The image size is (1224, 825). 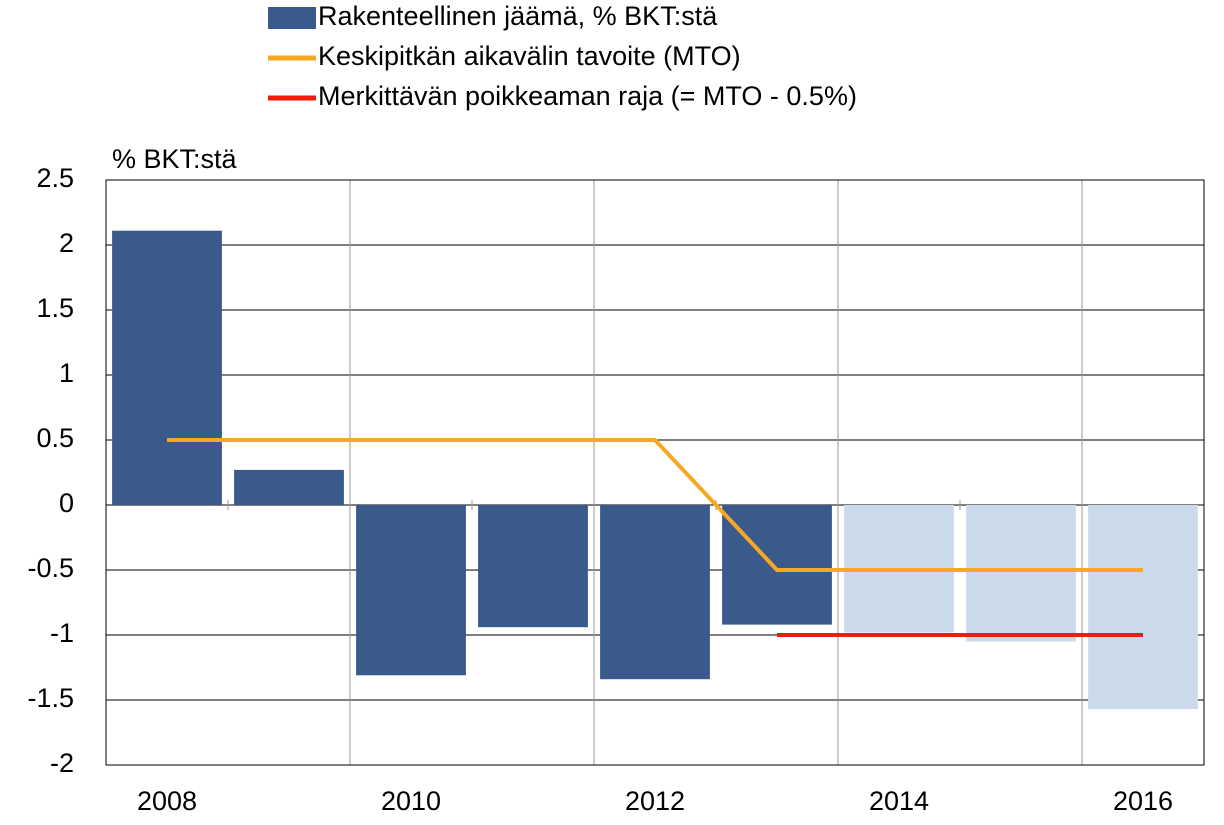 What do you see at coordinates (55, 438) in the screenshot?
I see `y-tick-label: 0.5` at bounding box center [55, 438].